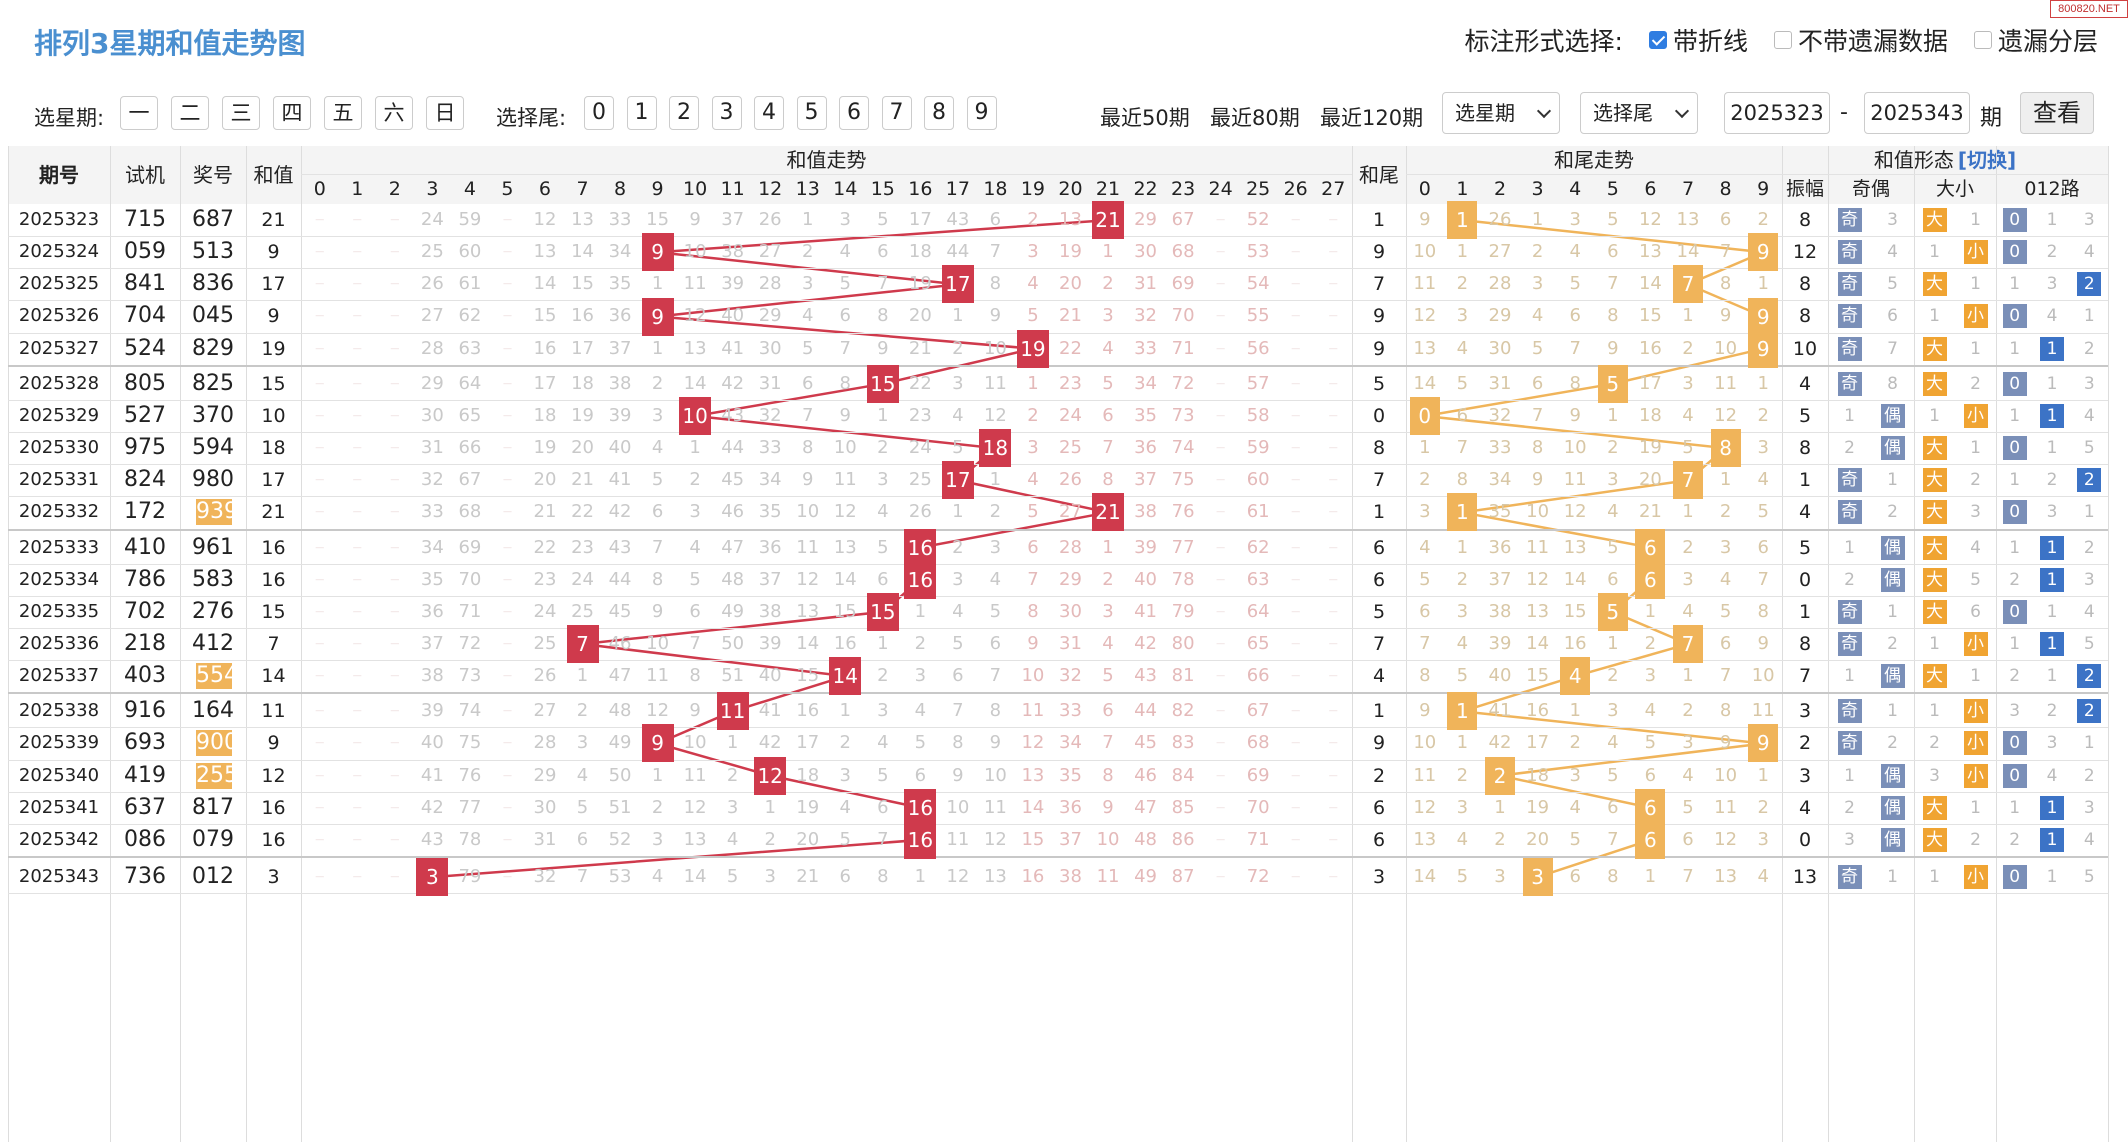  What do you see at coordinates (445, 113) in the screenshot?
I see `weekday-button: 日` at bounding box center [445, 113].